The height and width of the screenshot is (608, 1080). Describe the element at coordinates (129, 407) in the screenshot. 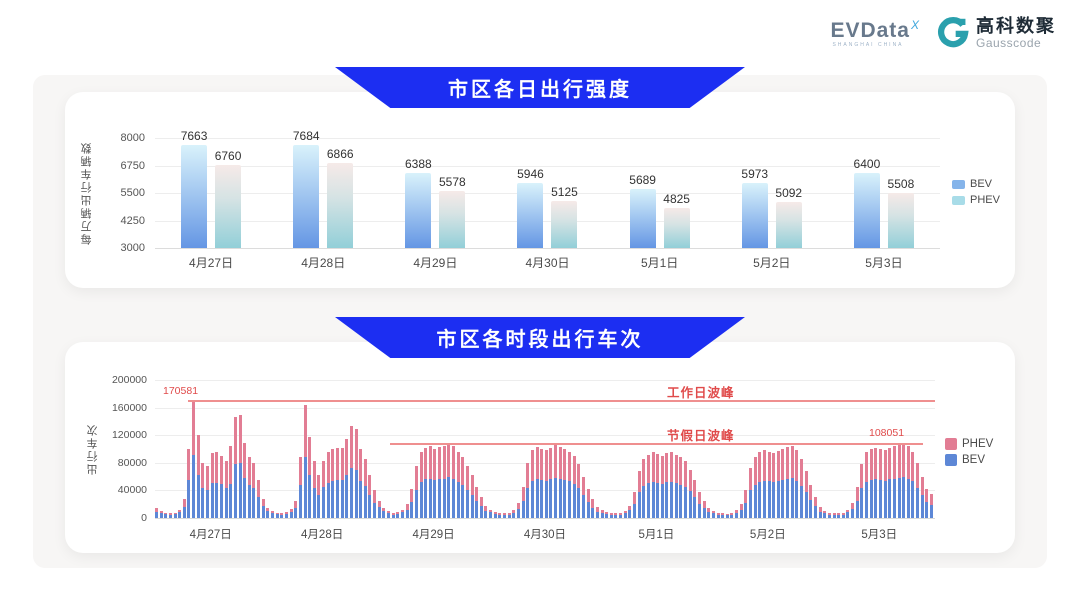

I see `y-tick-label: 160000` at that location.